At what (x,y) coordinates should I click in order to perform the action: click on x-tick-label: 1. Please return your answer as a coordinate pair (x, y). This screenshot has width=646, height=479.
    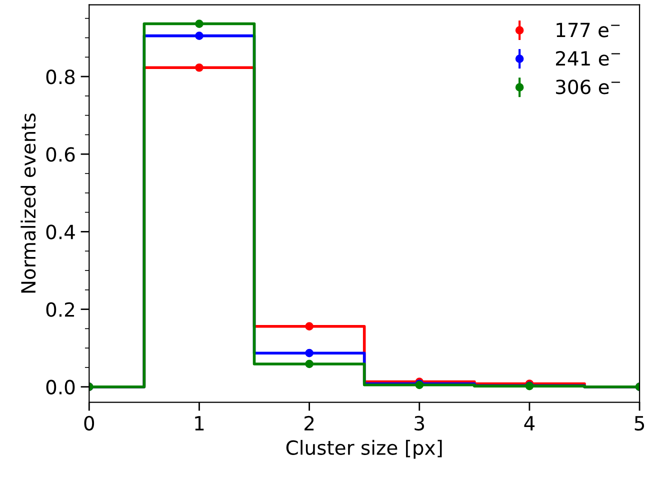
    Looking at the image, I should click on (199, 423).